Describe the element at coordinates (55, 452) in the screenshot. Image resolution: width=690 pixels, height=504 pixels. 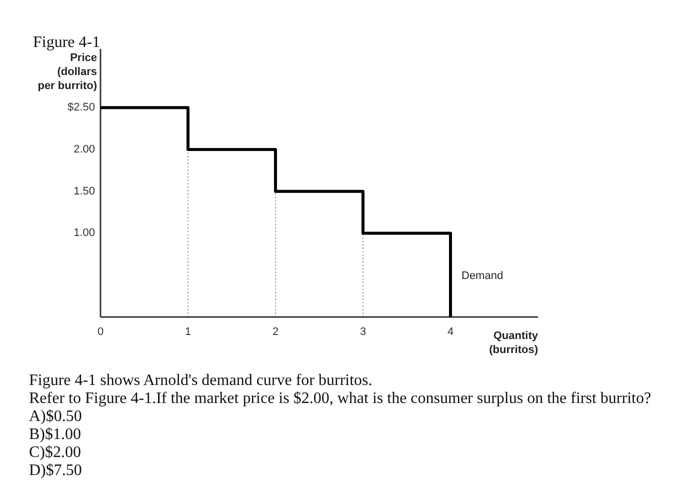
I see `text: C)$2.00` at that location.